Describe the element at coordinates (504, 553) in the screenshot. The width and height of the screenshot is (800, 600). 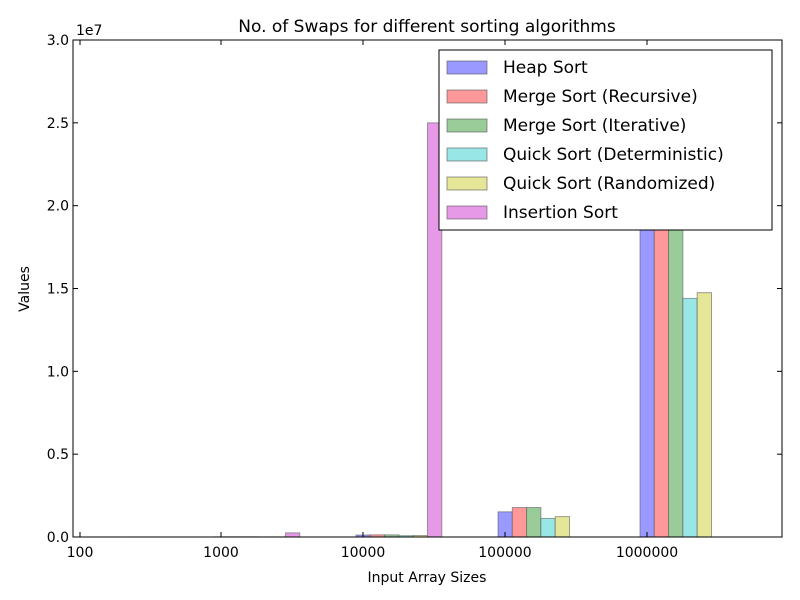
I see `x-tick-label: 100000` at that location.